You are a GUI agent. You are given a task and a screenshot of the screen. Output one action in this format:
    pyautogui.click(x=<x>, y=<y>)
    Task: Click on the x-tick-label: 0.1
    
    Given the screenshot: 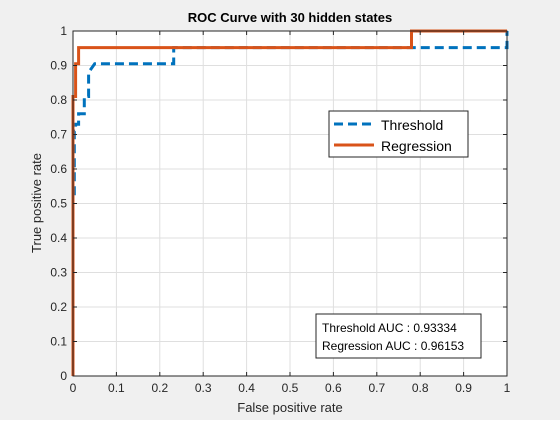 What is the action you would take?
    pyautogui.click(x=116, y=388)
    